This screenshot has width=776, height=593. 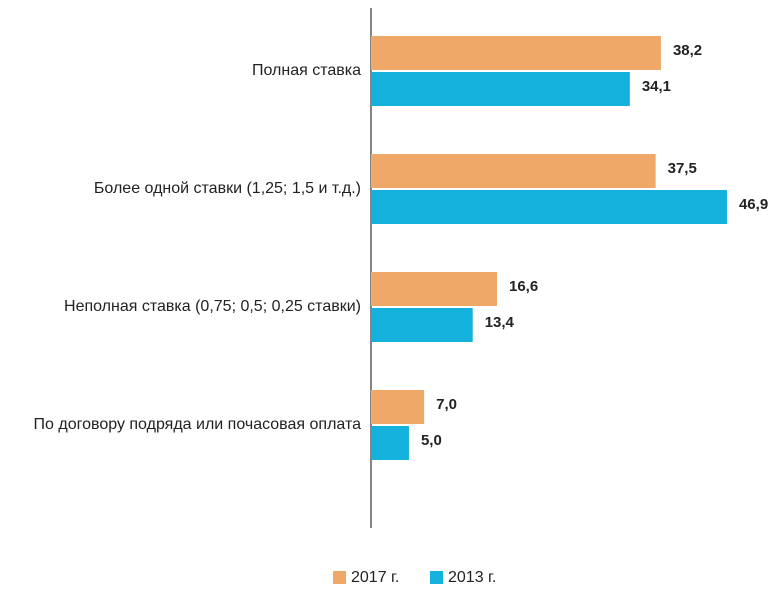 What do you see at coordinates (198, 424) in the screenshot?
I see `y-tick-label: По договору подряда или почасовая оплата` at bounding box center [198, 424].